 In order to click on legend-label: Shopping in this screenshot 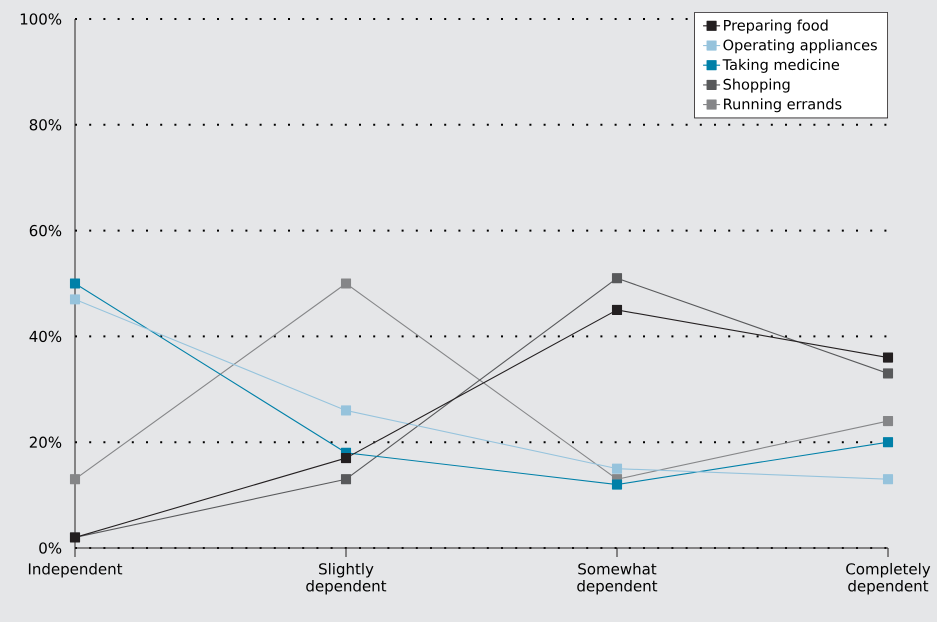, I will do `click(757, 85)`.